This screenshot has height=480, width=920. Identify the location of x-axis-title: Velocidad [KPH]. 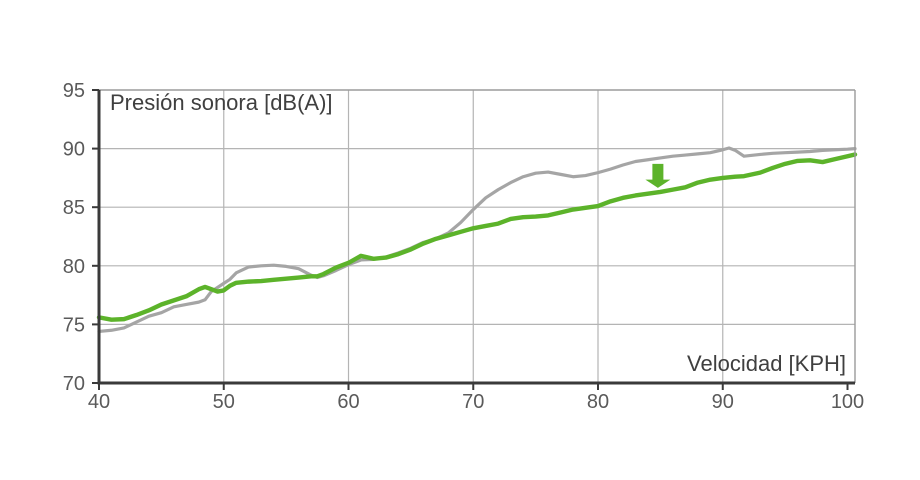
(766, 363).